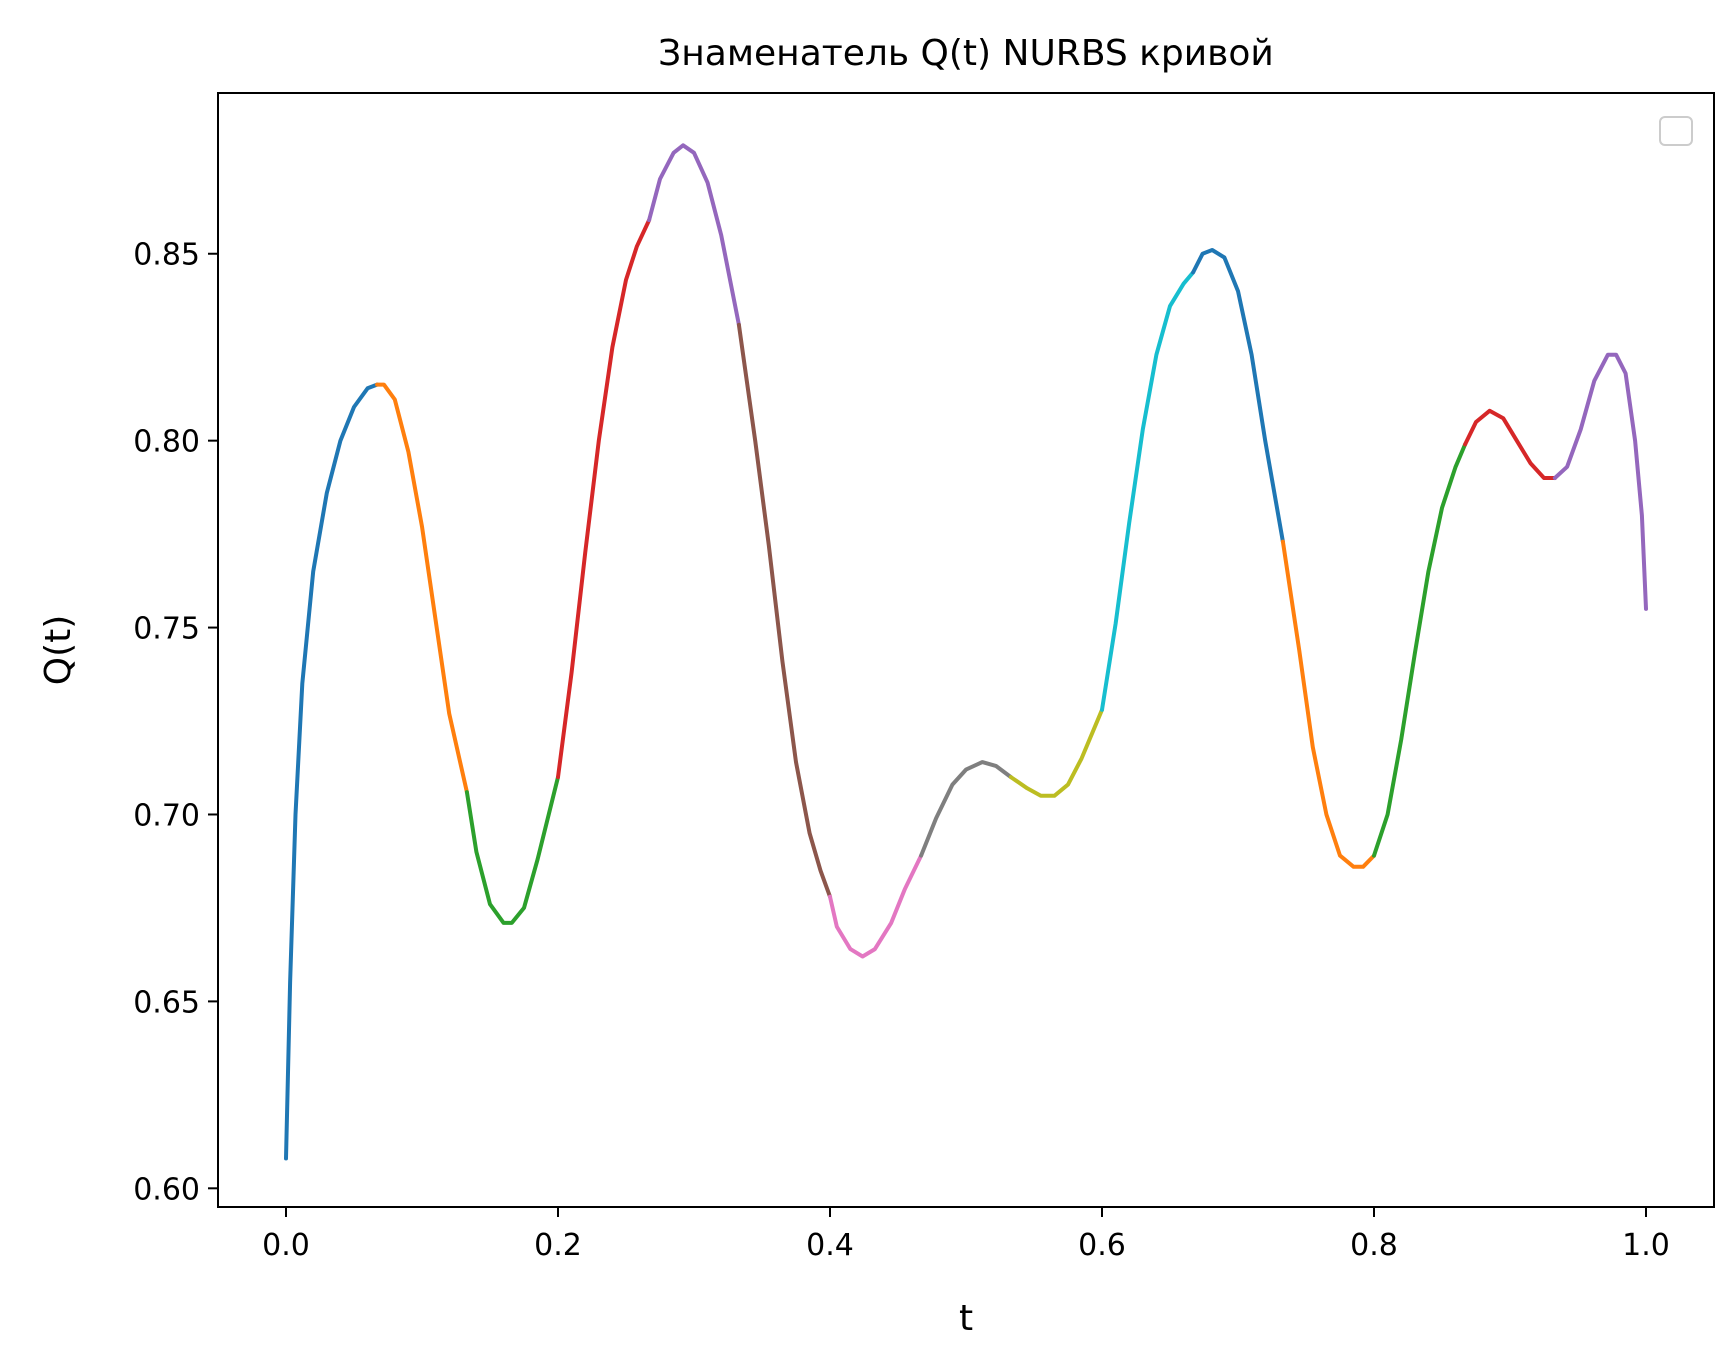 The height and width of the screenshot is (1367, 1734). I want to click on y-tick-label: 0.85, so click(166, 255).